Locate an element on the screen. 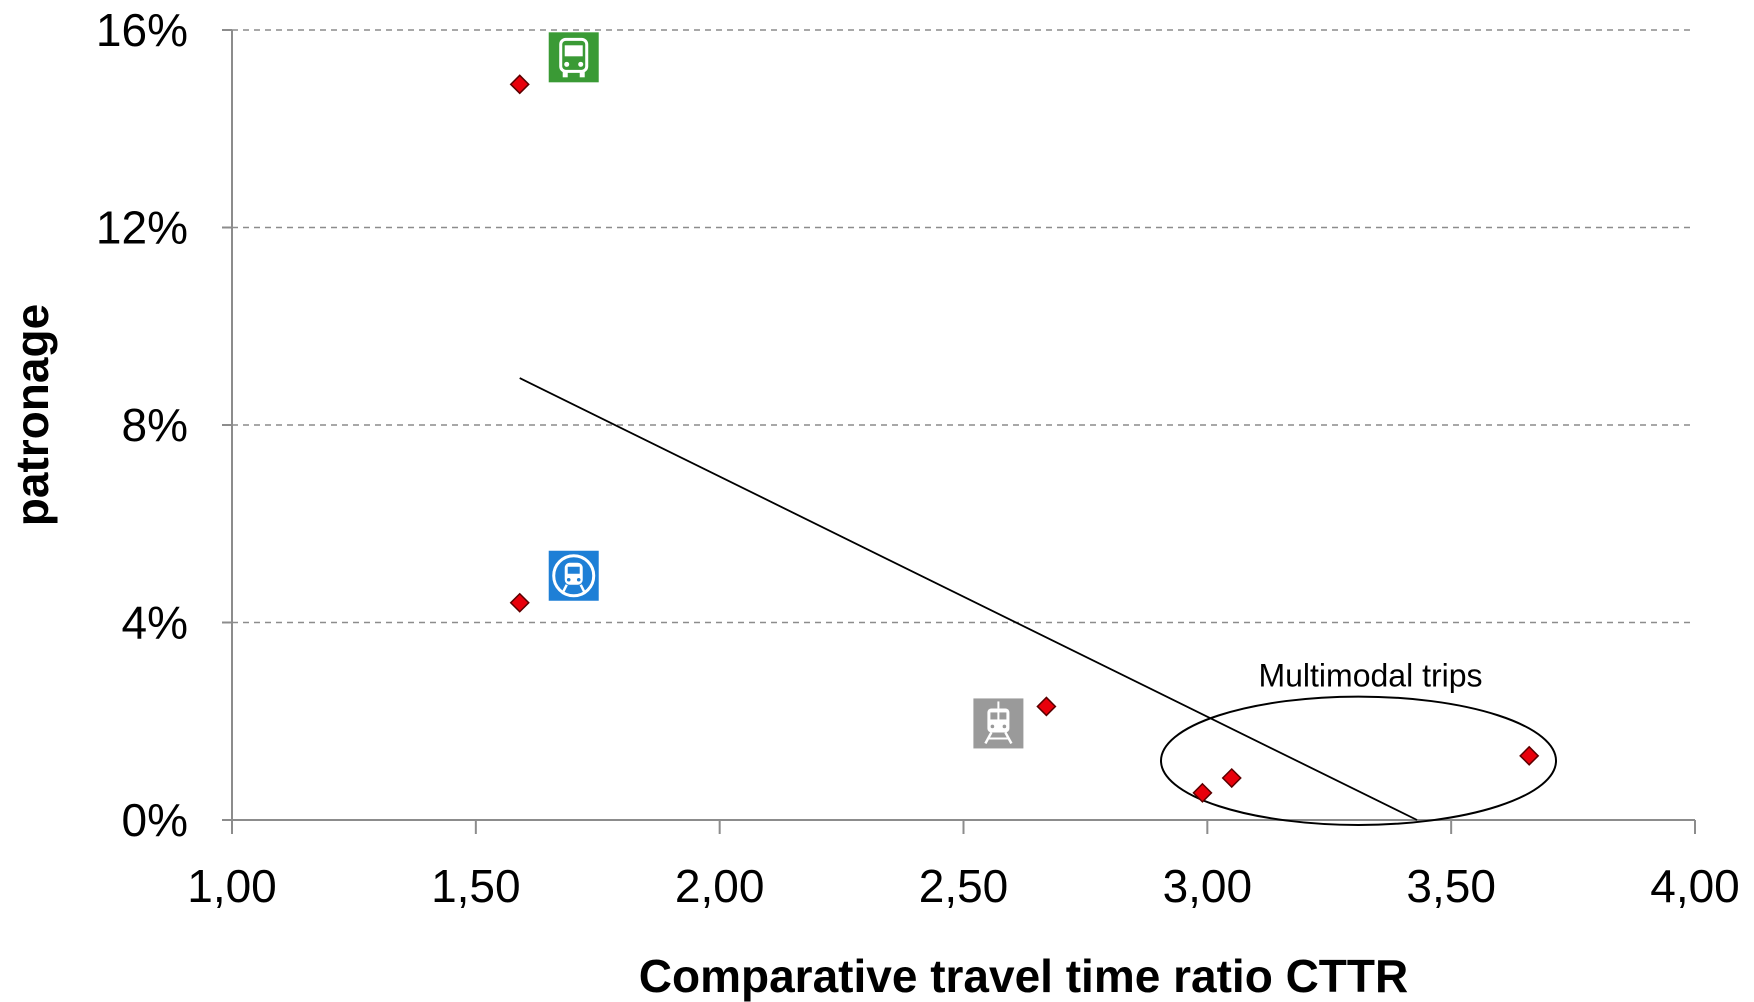 This screenshot has height=1002, width=1754. y-tick-label: 12% is located at coordinates (142, 228).